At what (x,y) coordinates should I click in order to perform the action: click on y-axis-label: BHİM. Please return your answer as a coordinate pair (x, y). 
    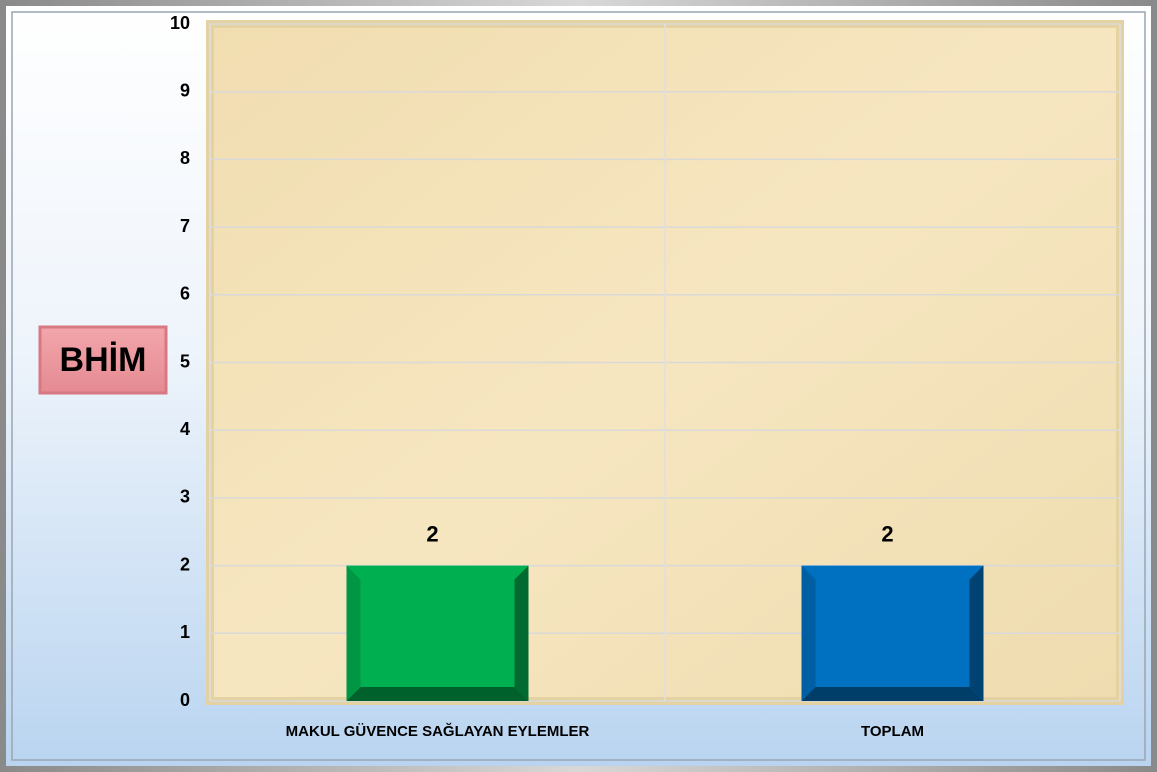
    Looking at the image, I should click on (103, 360).